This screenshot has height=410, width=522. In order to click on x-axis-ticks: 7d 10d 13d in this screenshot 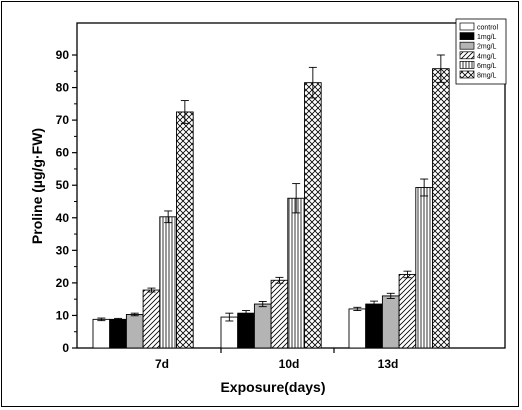, I will do `click(276, 359)`.